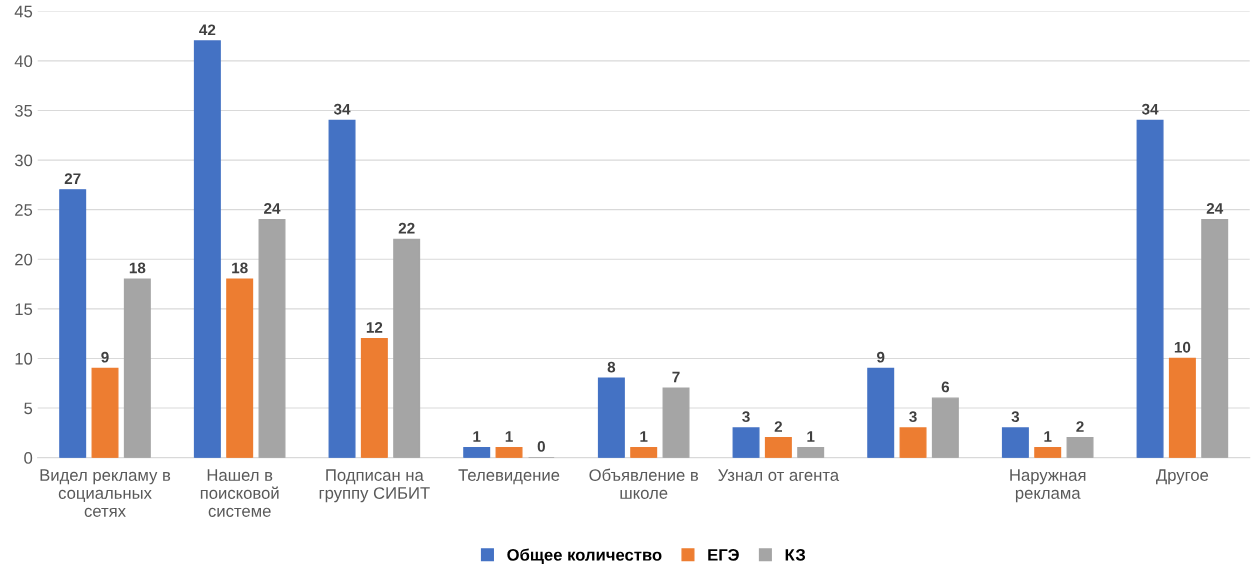  I want to click on x-tick-label: Наружная реклама, so click(1048, 486).